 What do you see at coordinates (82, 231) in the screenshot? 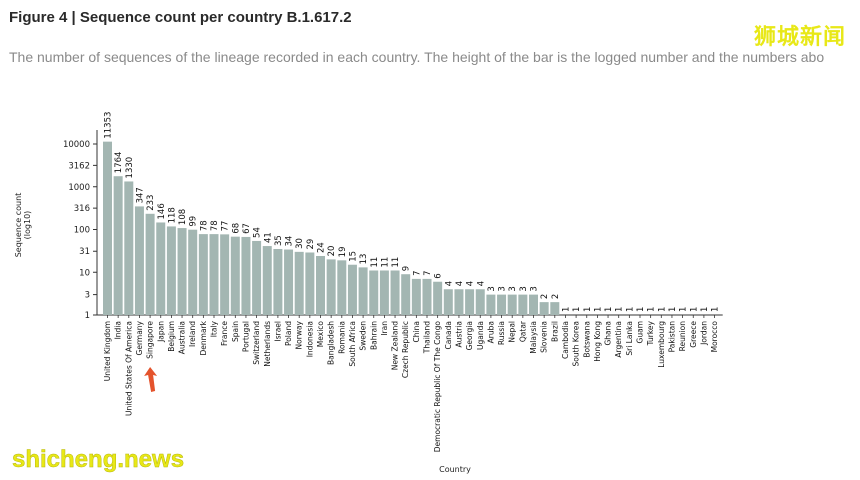
I see `y-tick-label: 100` at bounding box center [82, 231].